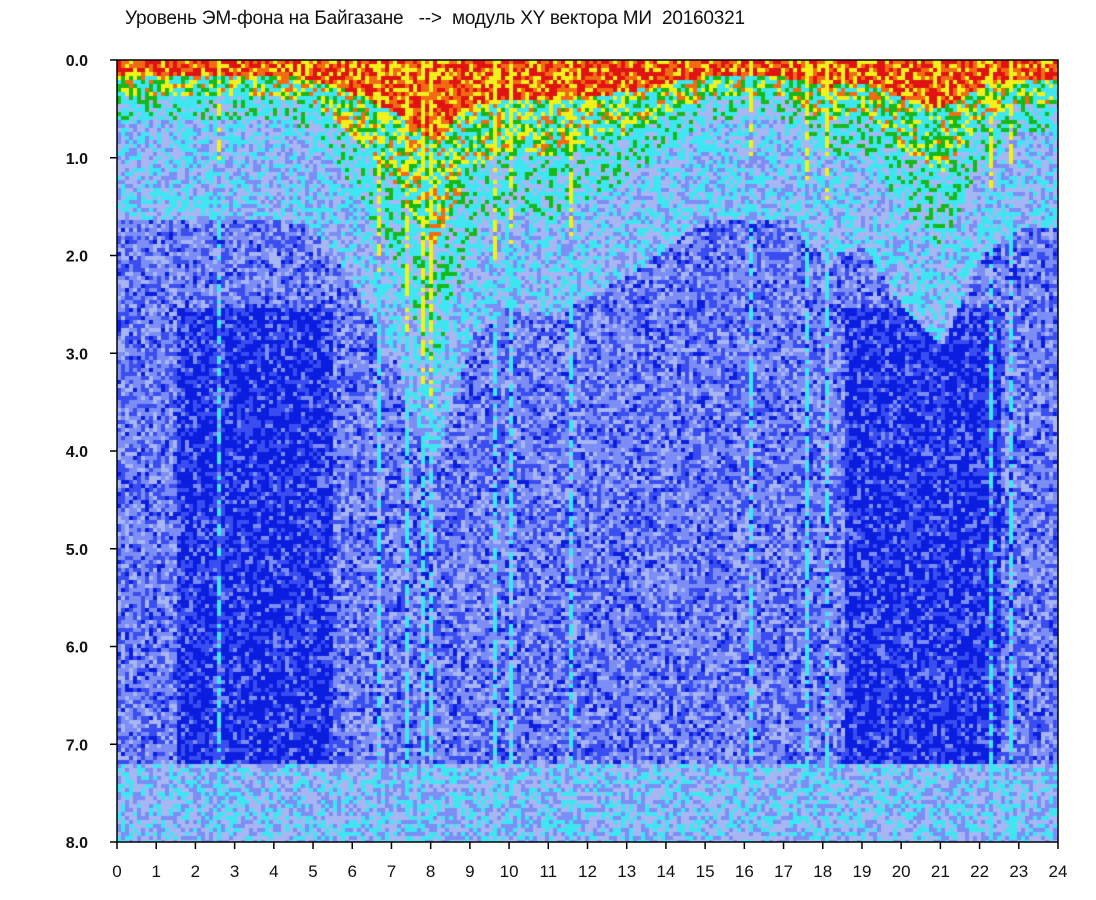 This screenshot has height=900, width=1096. Describe the element at coordinates (587, 871) in the screenshot. I see `x-tick-label: 12` at that location.